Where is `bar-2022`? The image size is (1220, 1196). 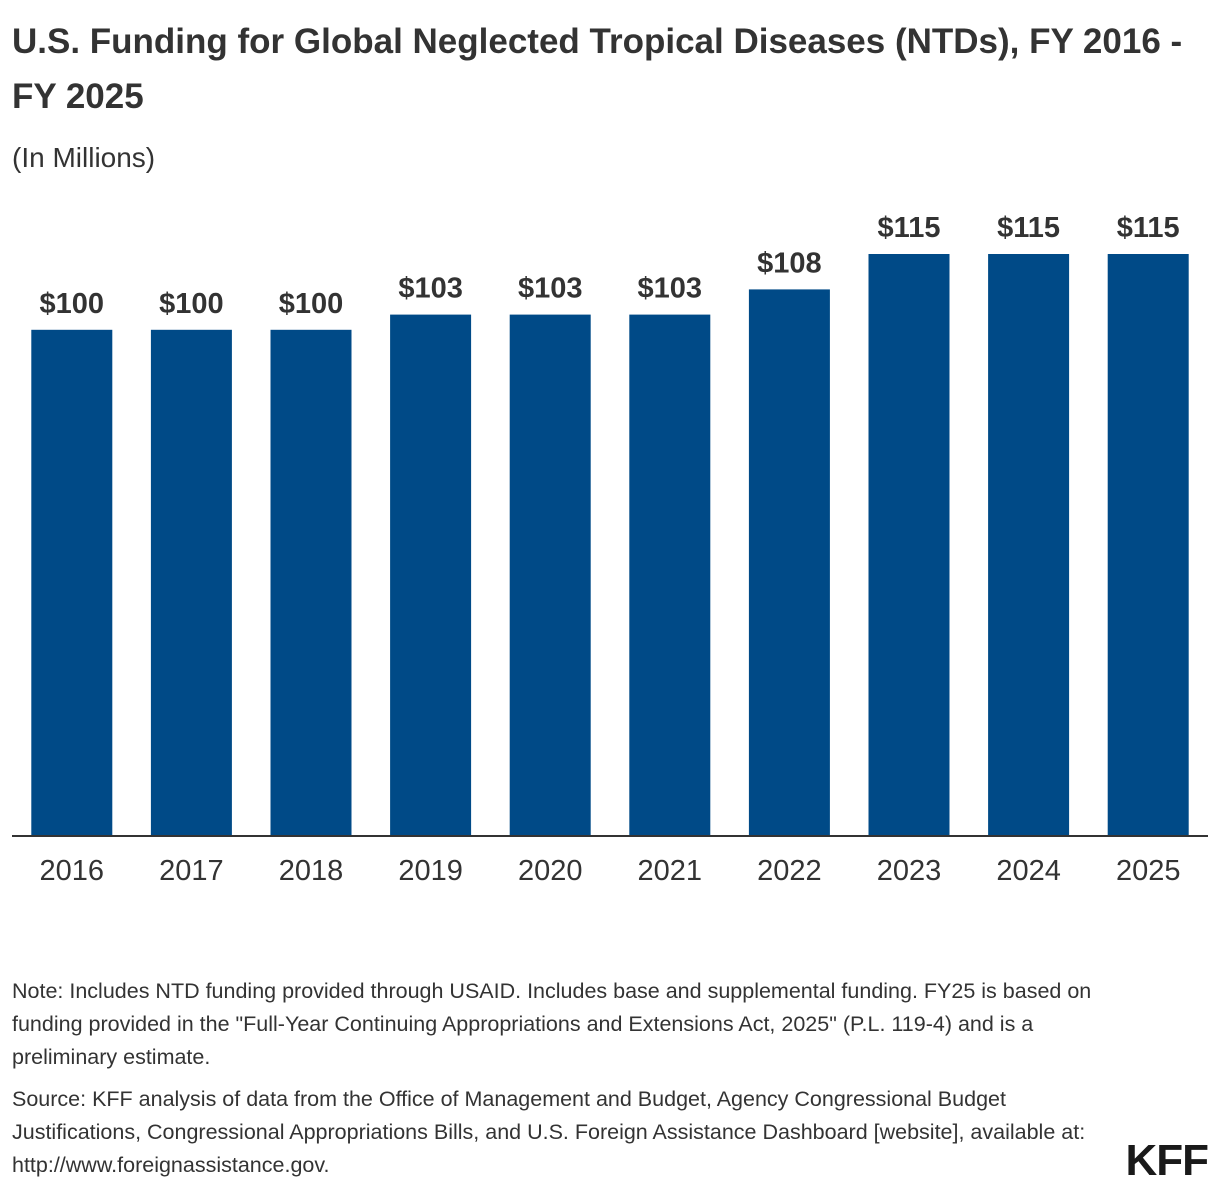 bar-2022 is located at coordinates (789, 562).